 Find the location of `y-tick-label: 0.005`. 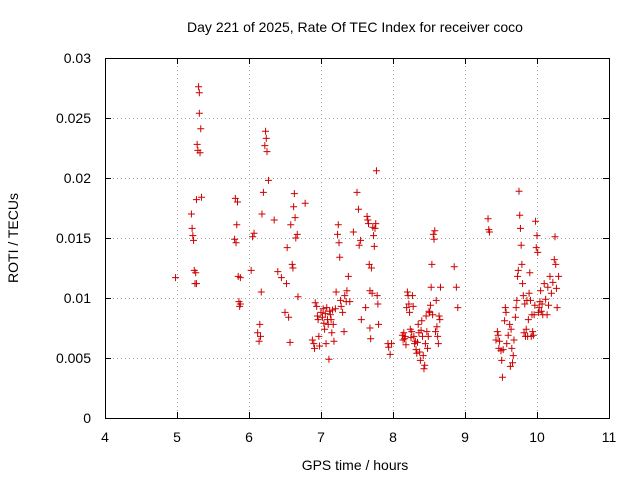

y-tick-label: 0.005 is located at coordinates (73, 358).